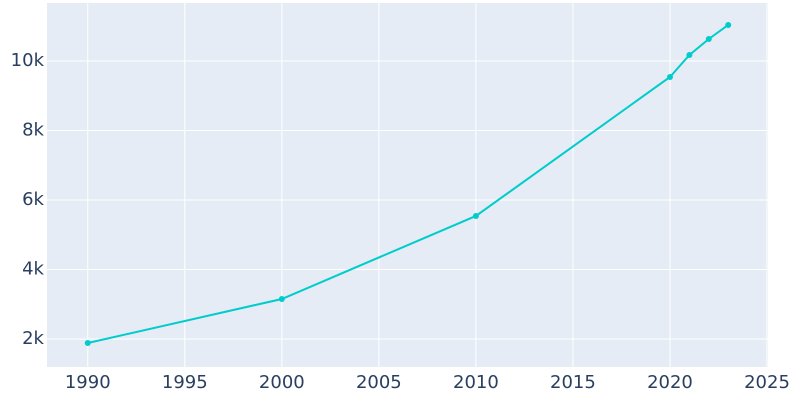  What do you see at coordinates (33, 268) in the screenshot?
I see `y-tick-label: 4k` at bounding box center [33, 268].